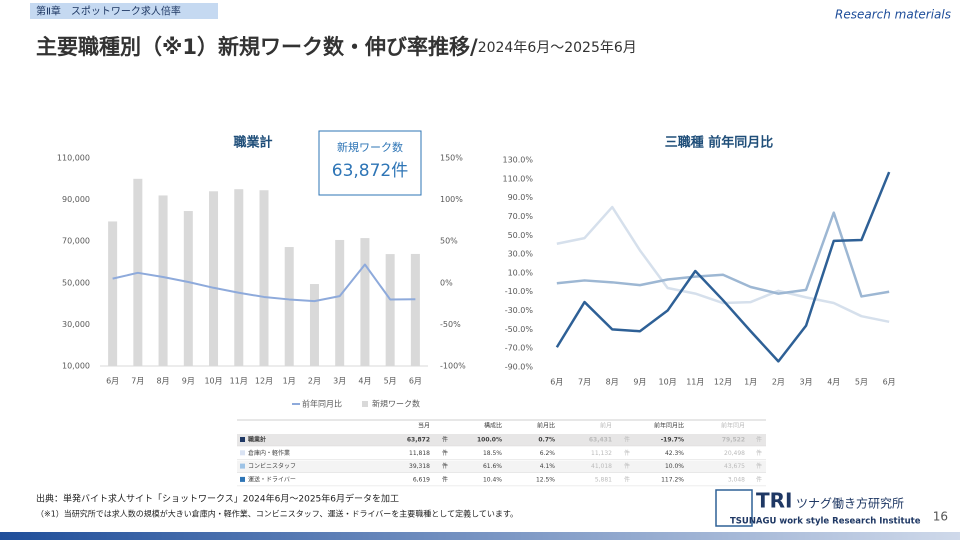  Describe the element at coordinates (601, 466) in the screenshot. I see `table-cell: 41,018` at that location.